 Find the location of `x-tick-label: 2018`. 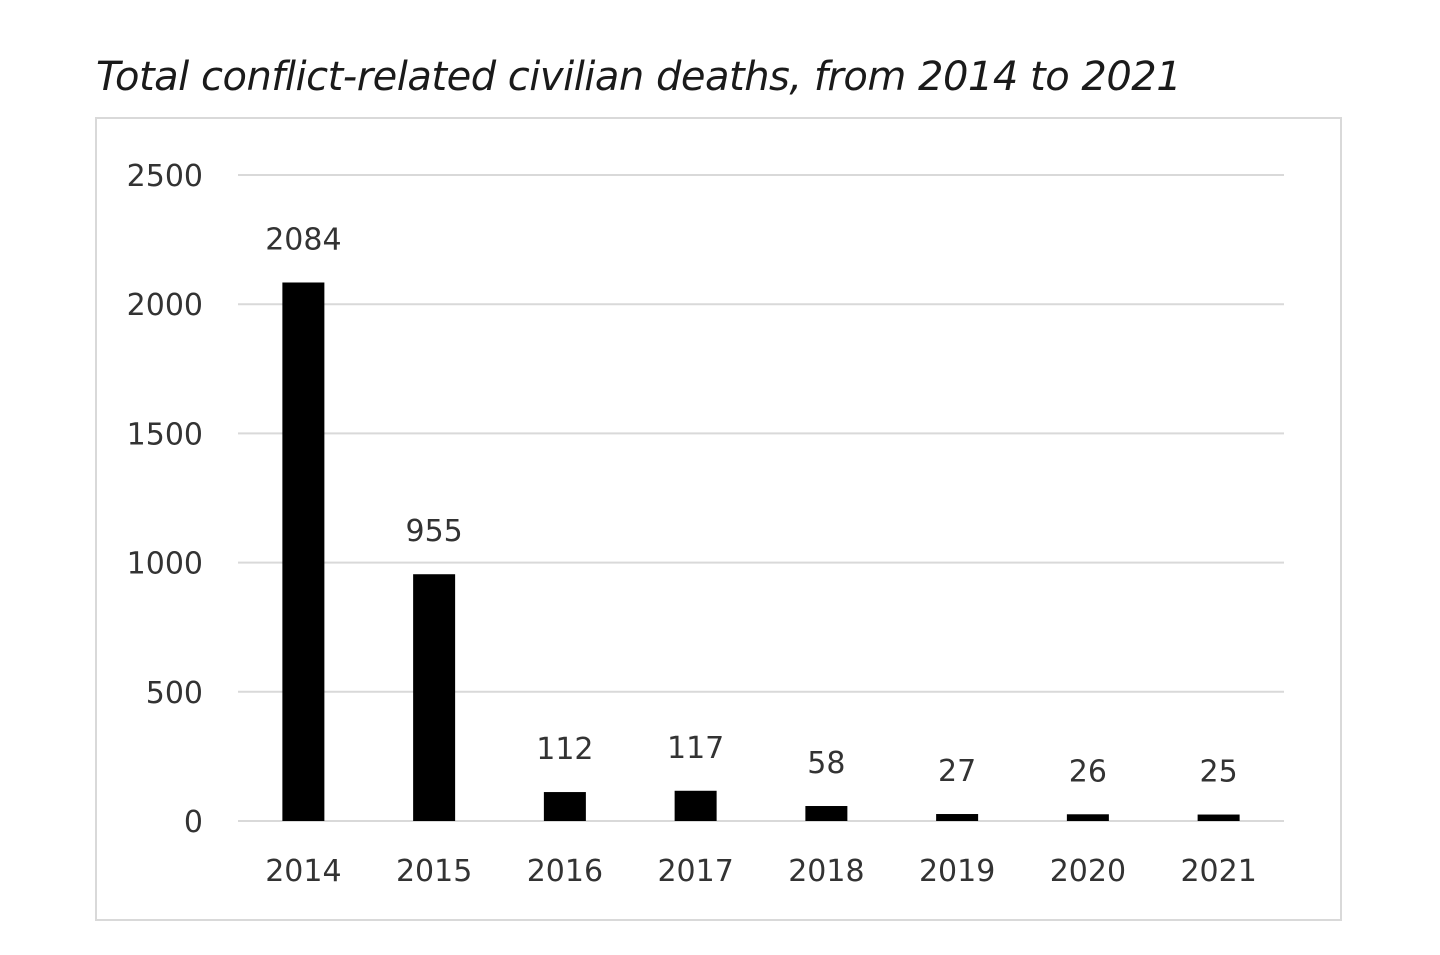

x-tick-label: 2018 is located at coordinates (826, 871).